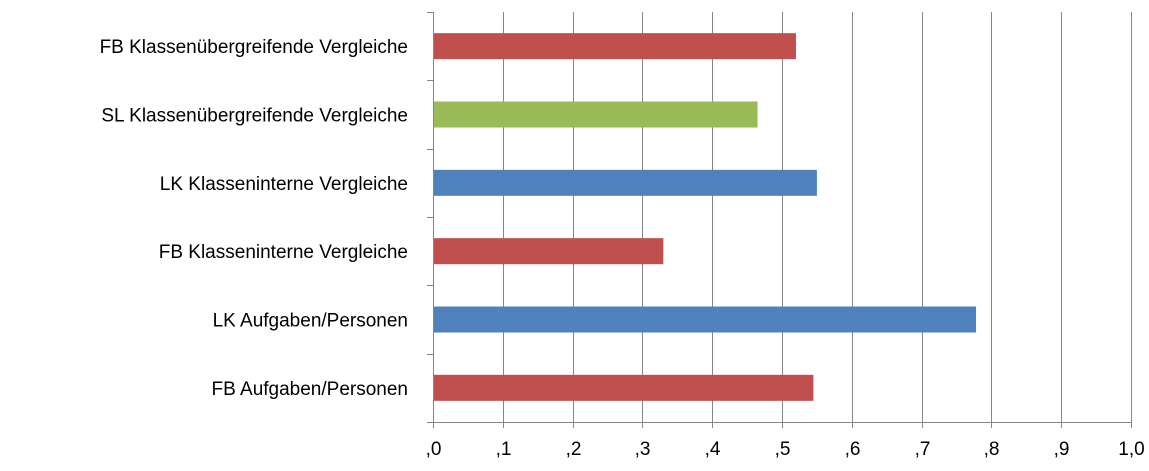 This screenshot has width=1149, height=471. I want to click on x-tick-label: ,1, so click(504, 449).